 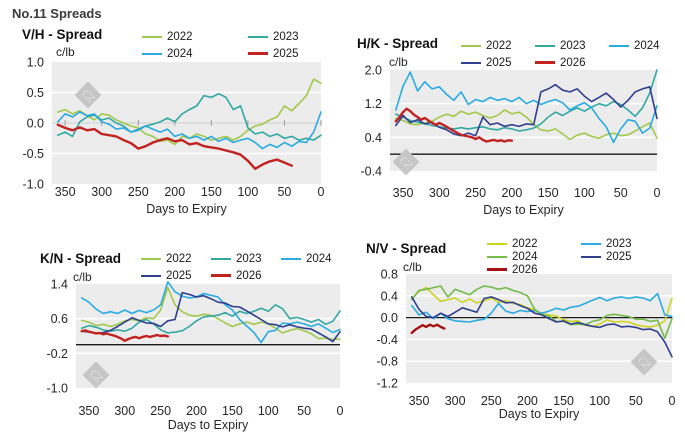 I want to click on y-axis-unit-label-vh: c/lb, so click(x=65, y=52).